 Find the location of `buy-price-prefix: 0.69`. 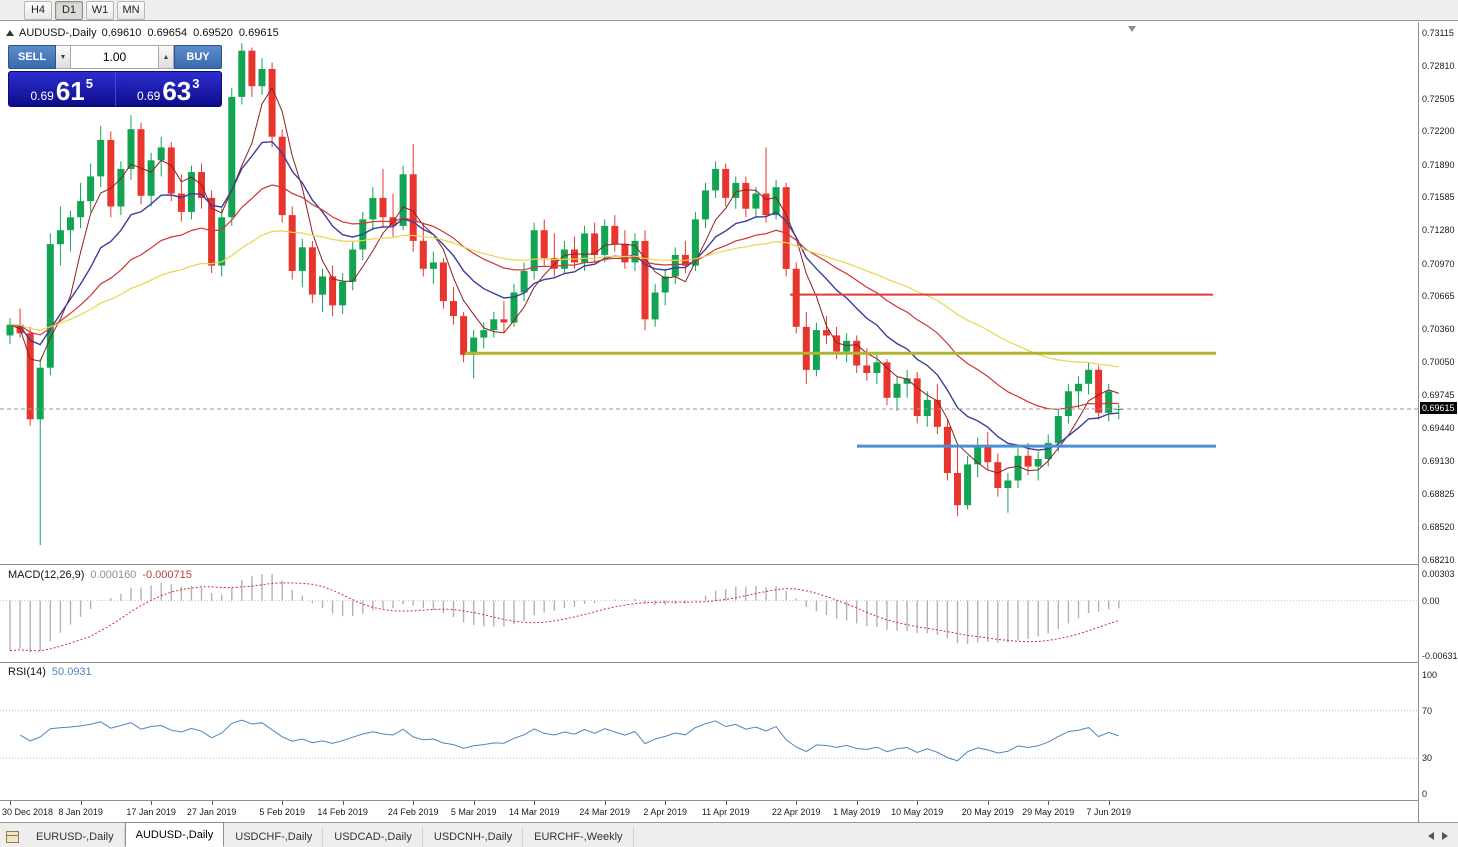

buy-price-prefix: 0.69 is located at coordinates (148, 96).